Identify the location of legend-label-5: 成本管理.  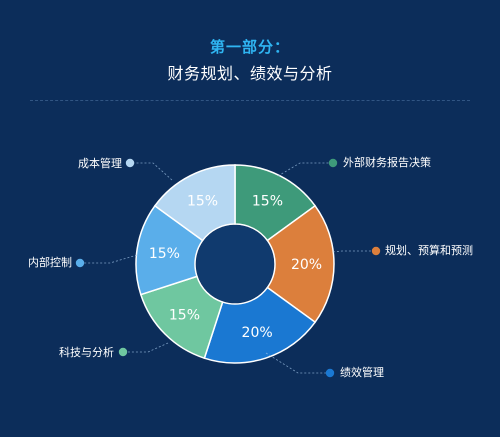
(100, 163).